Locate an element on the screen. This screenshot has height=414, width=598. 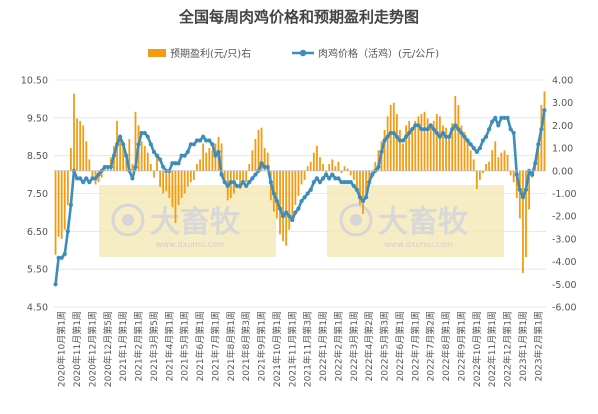
x-tick-label: 2022年4月第2周 is located at coordinates (369, 346).